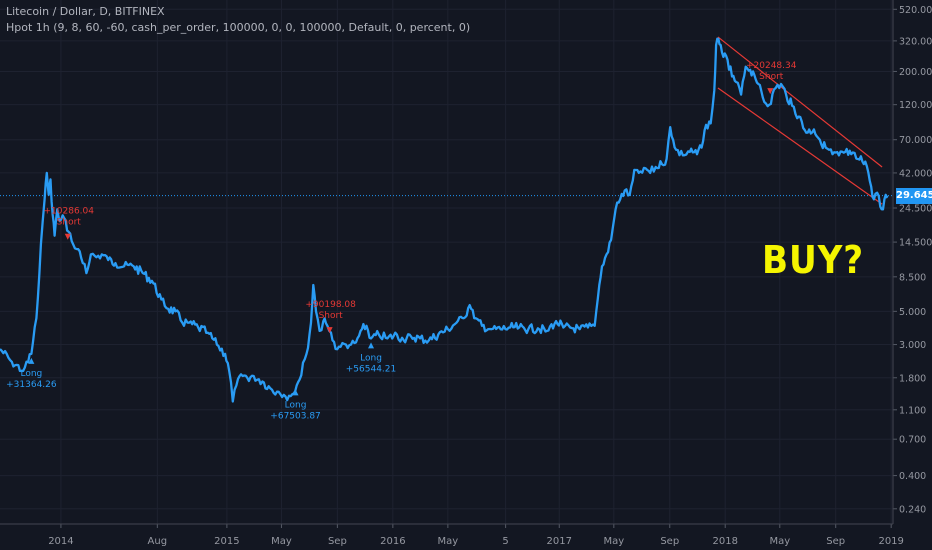 The height and width of the screenshot is (550, 932). Describe the element at coordinates (85, 11) in the screenshot. I see `symbol-title: Litecoin / Dollar, D, BITFINEX` at that location.